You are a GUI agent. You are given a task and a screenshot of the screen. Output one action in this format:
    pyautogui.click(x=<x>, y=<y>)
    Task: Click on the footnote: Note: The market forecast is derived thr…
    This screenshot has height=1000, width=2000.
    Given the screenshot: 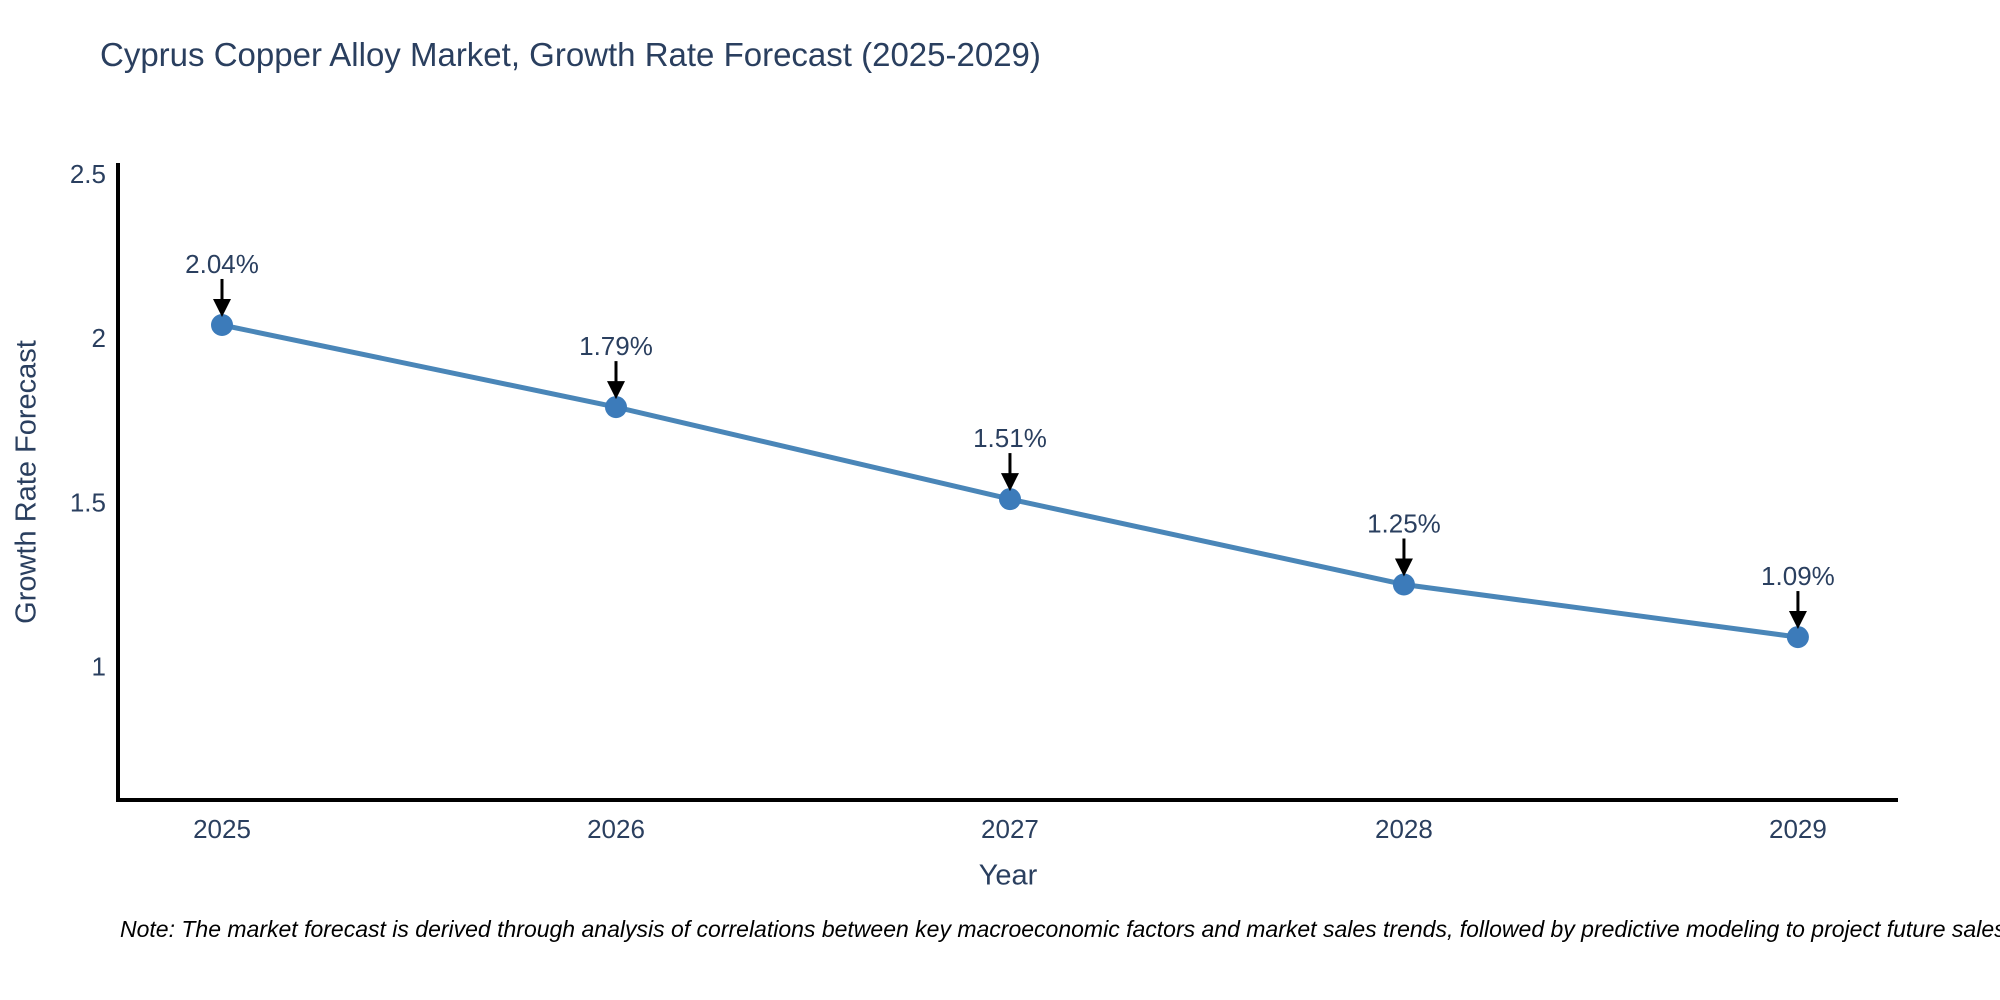 What is the action you would take?
    pyautogui.click(x=1060, y=929)
    